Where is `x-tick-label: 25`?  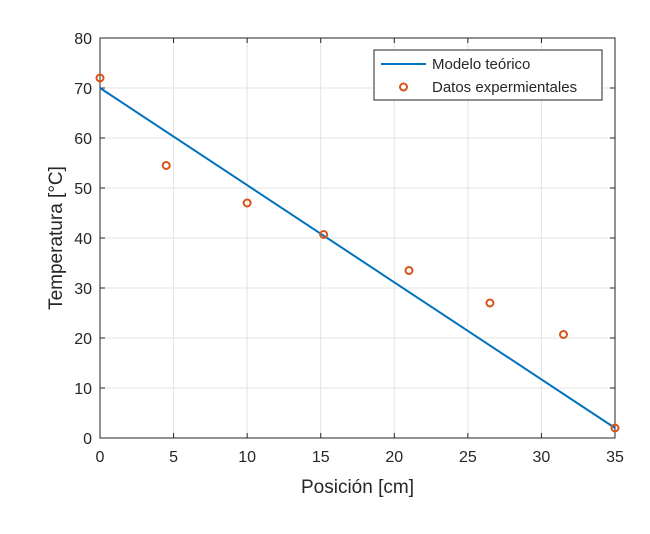 x-tick-label: 25 is located at coordinates (468, 457).